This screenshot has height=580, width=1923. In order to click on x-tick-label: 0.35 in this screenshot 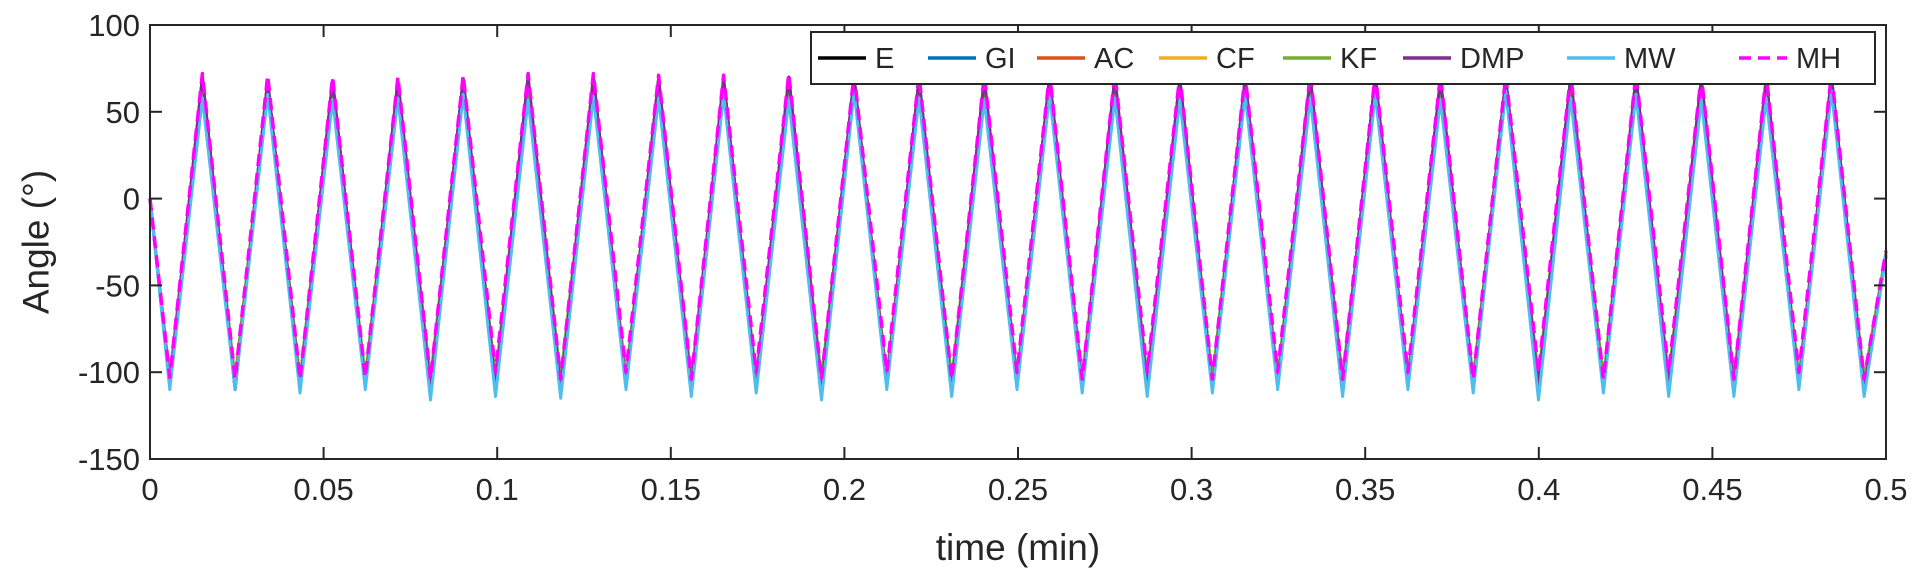, I will do `click(1365, 489)`.